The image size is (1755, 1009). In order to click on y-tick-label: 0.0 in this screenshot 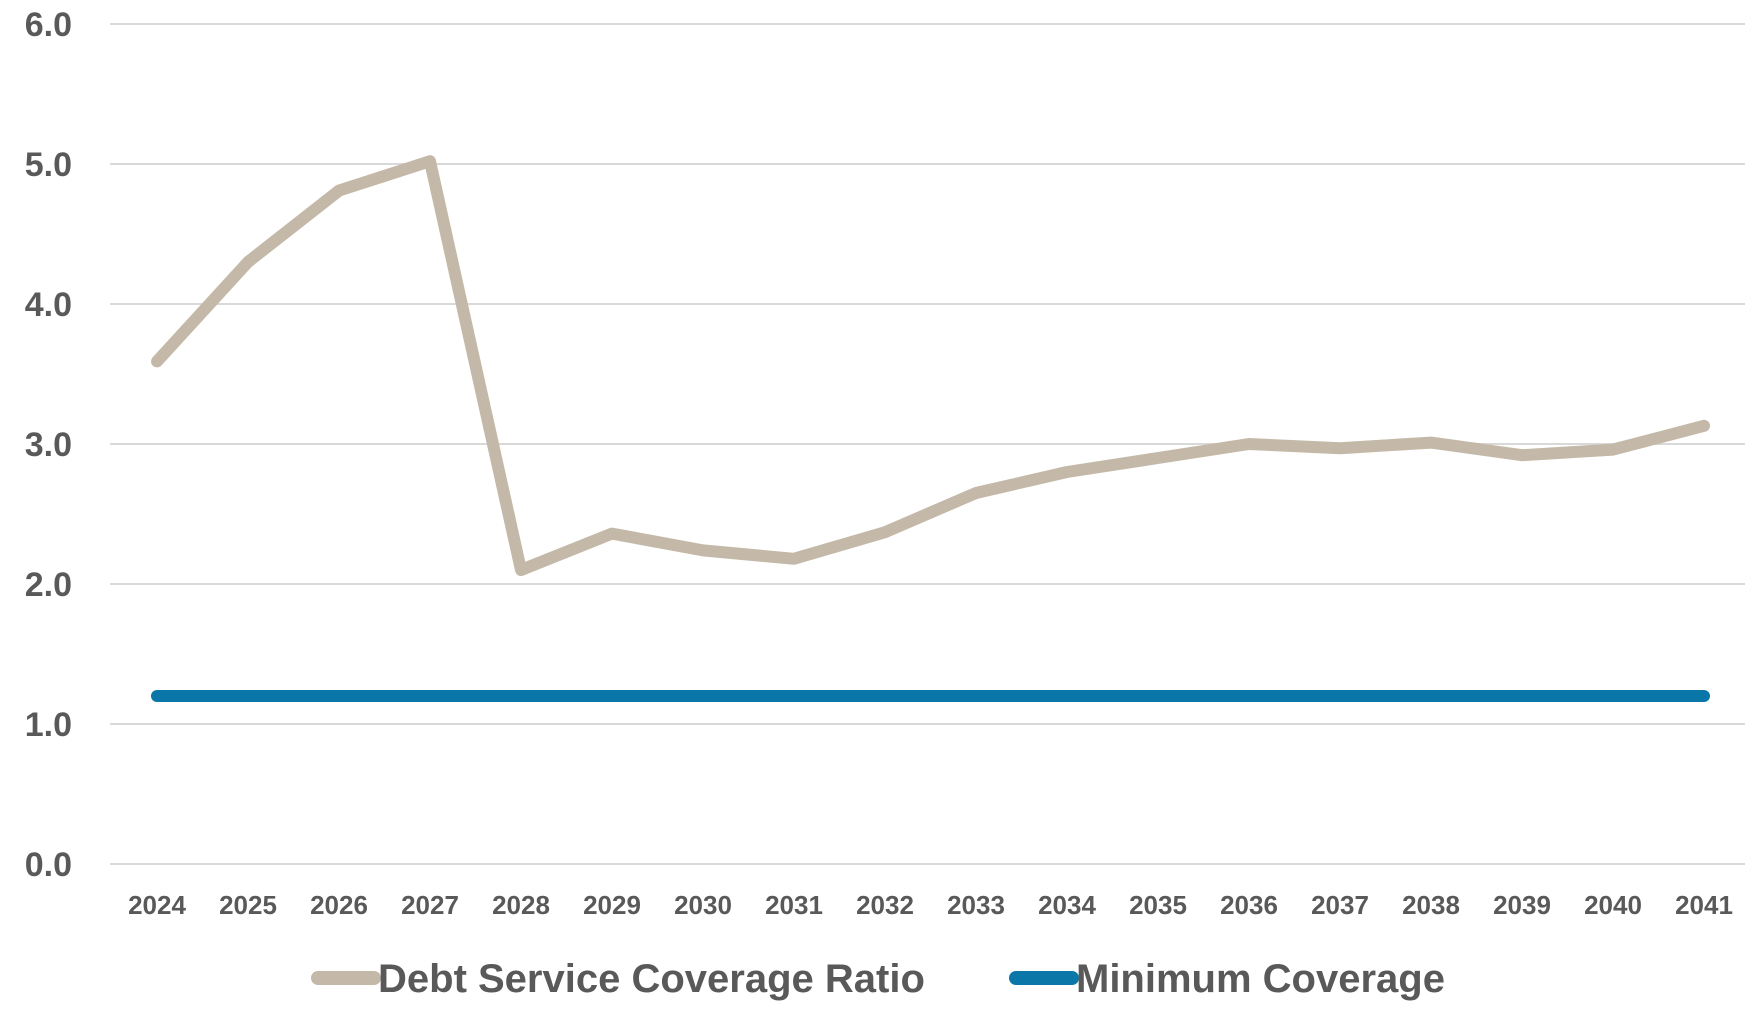, I will do `click(48, 865)`.